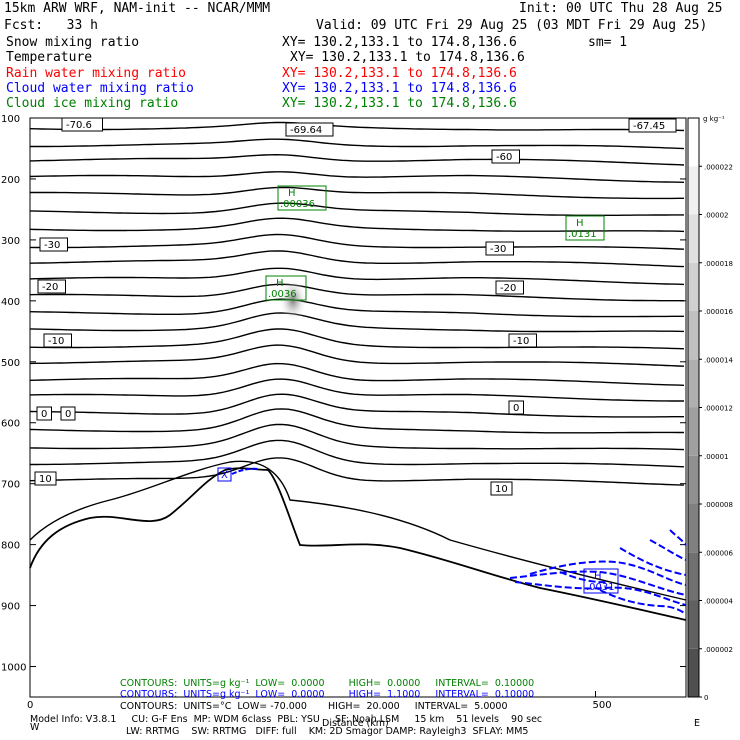 The width and height of the screenshot is (740, 740). Describe the element at coordinates (582, 234) in the screenshot. I see `high-label-value: .0131` at that location.